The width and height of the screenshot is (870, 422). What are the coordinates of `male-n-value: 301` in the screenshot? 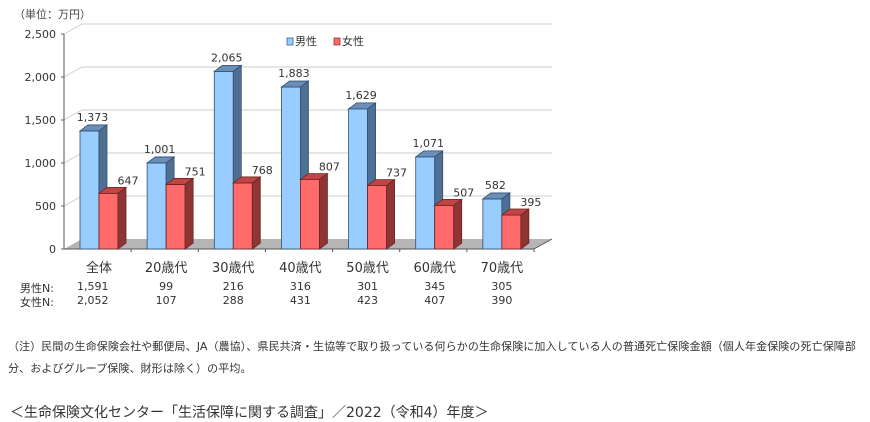 It's located at (368, 286).